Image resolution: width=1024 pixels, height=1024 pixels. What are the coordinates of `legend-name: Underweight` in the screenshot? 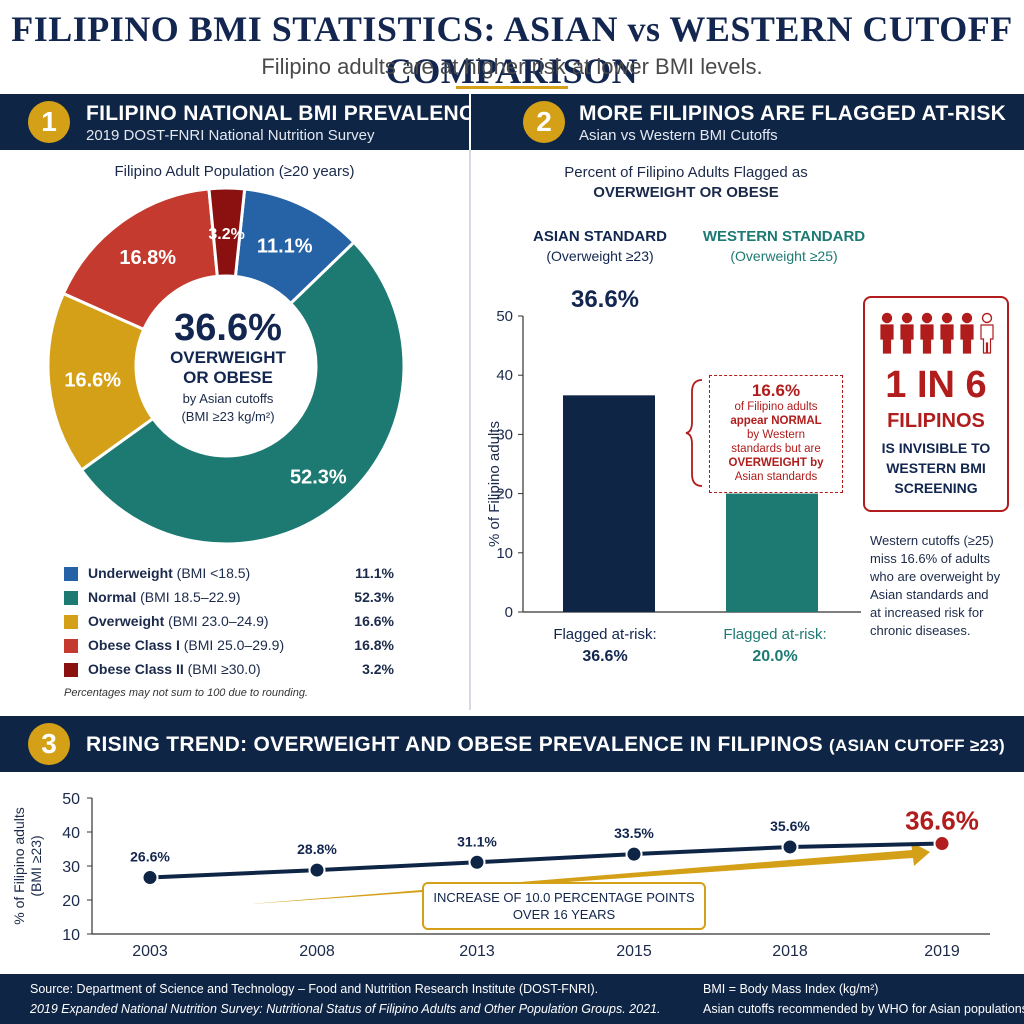 It's located at (130, 573).